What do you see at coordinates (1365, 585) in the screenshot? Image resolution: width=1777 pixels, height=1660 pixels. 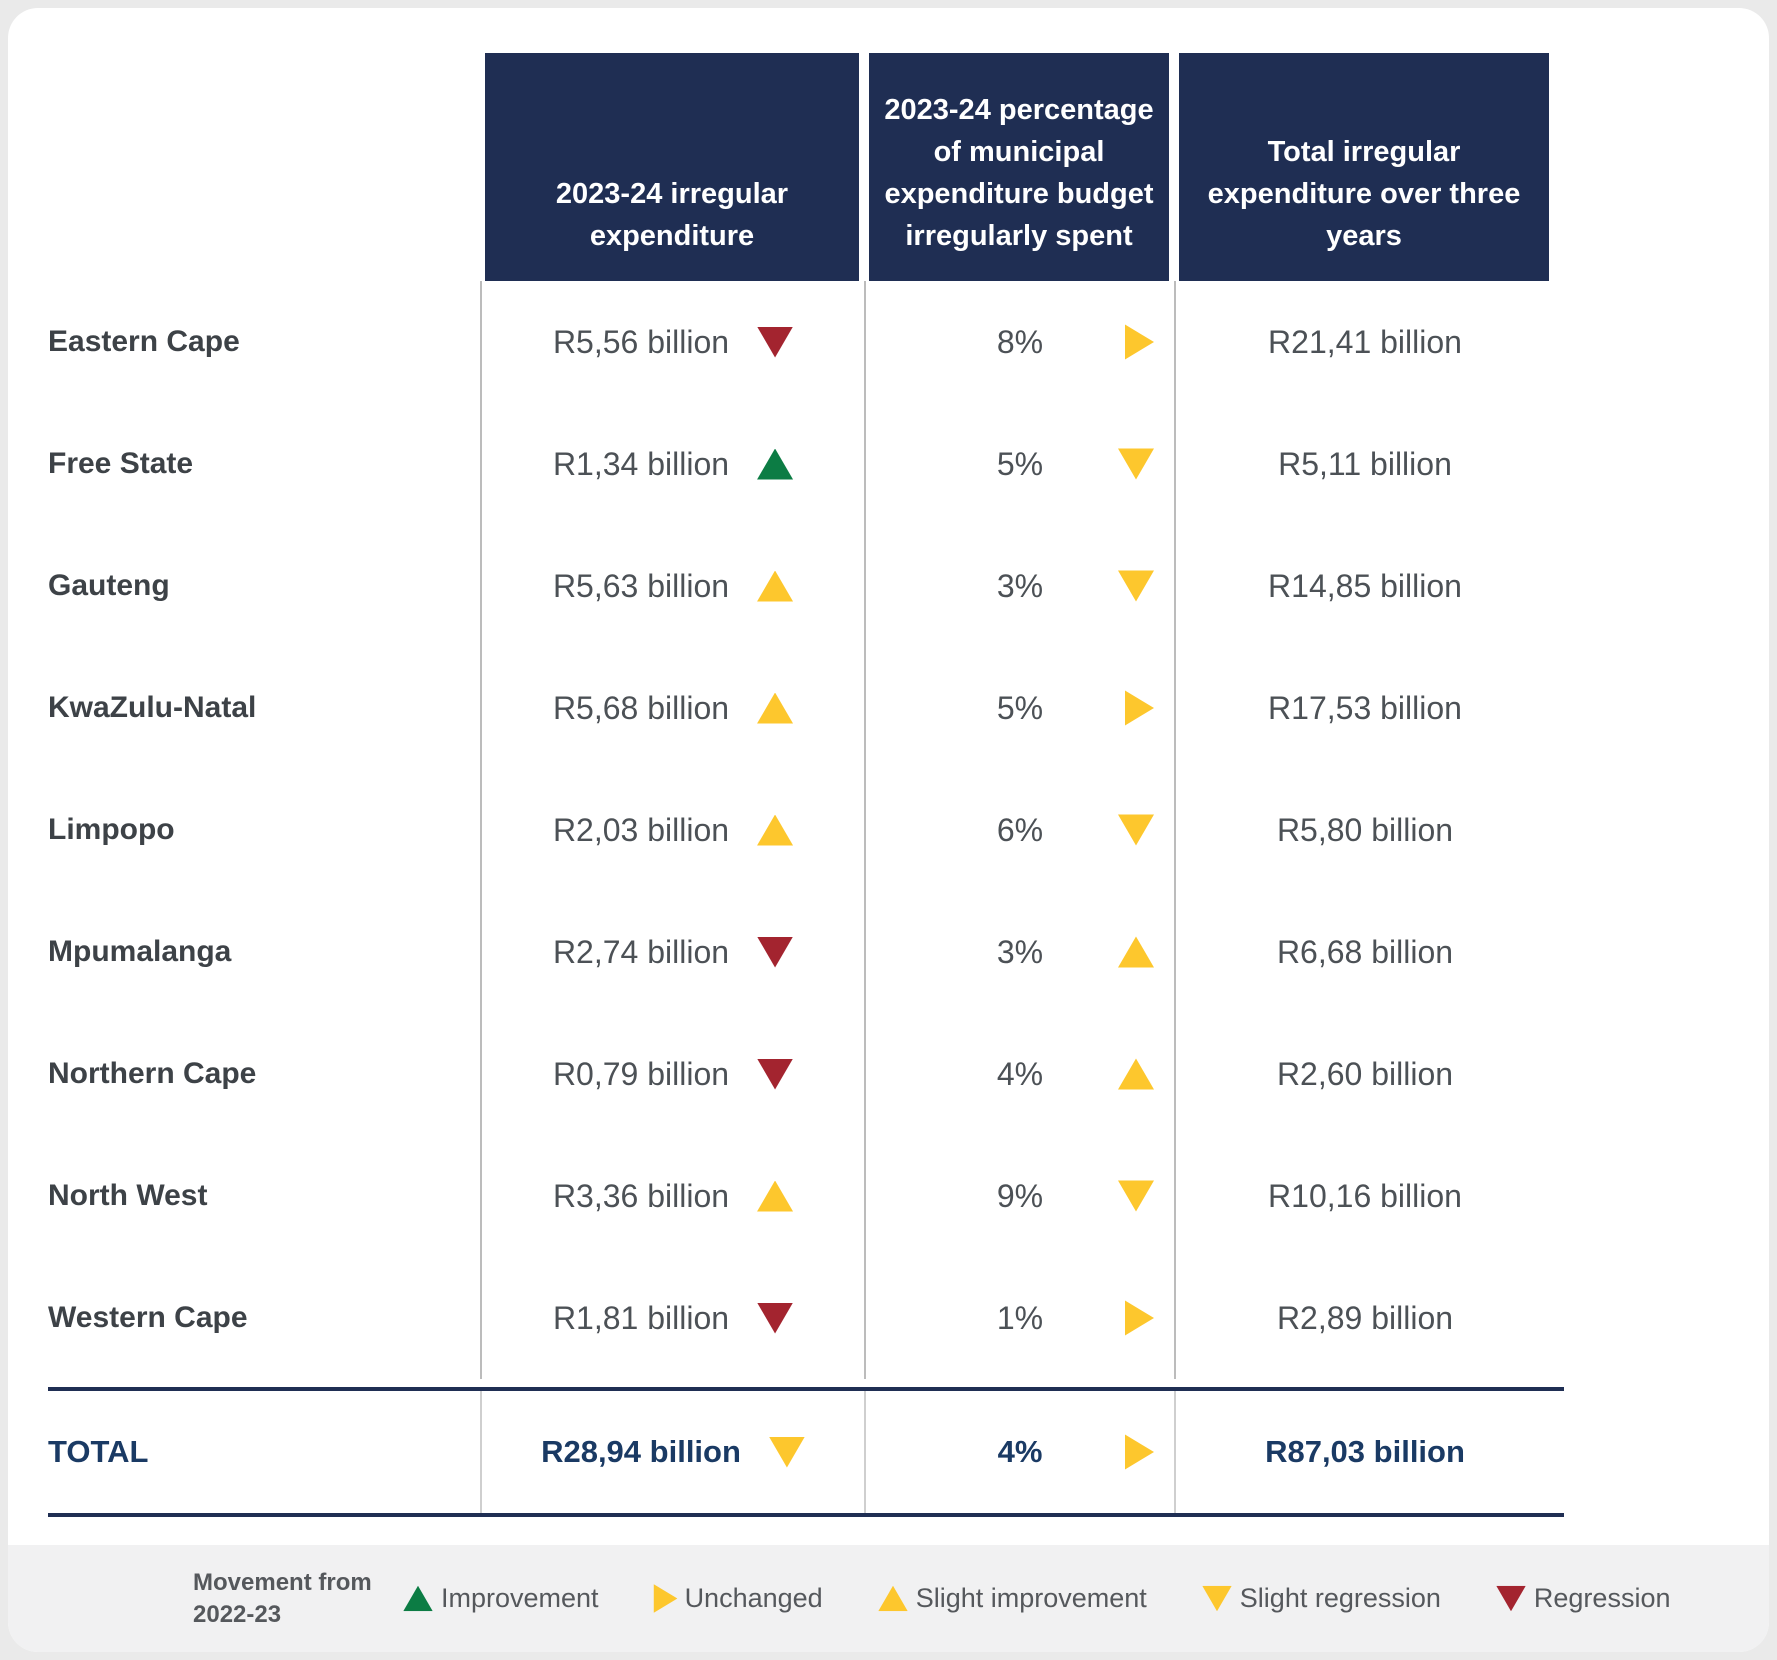 I see `three-year-total-value: R14,85 billion` at bounding box center [1365, 585].